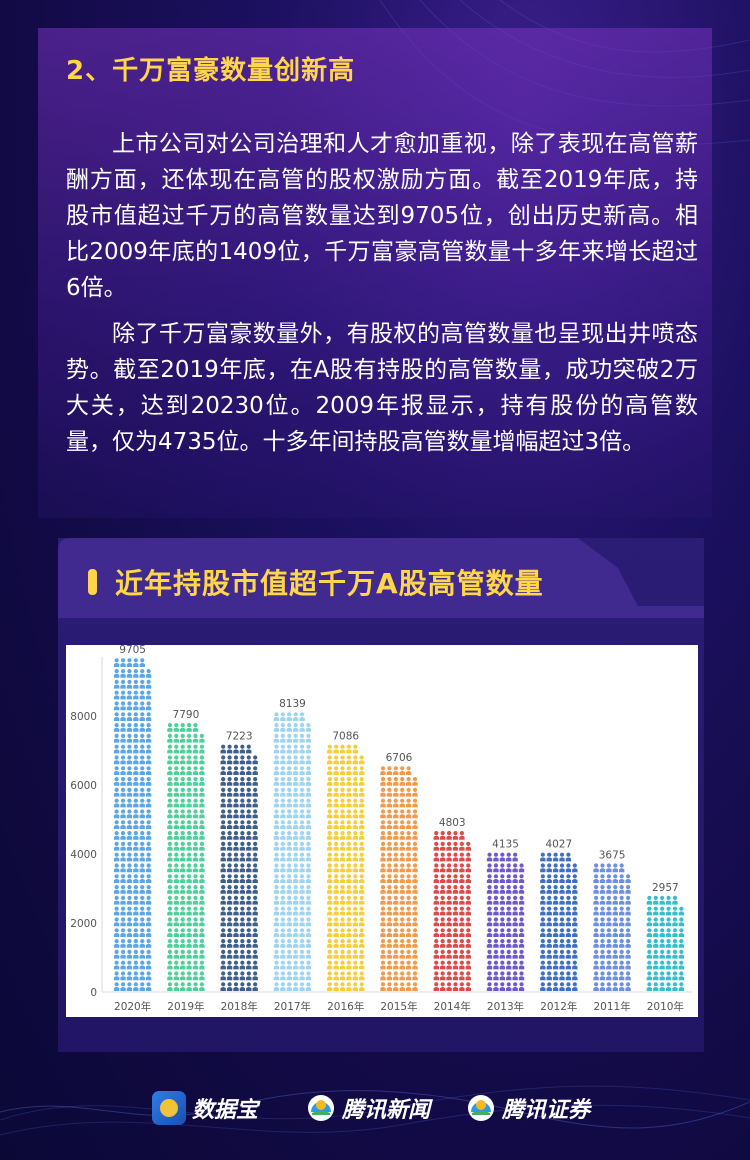  I want to click on footer-wave, so click(375, 1109).